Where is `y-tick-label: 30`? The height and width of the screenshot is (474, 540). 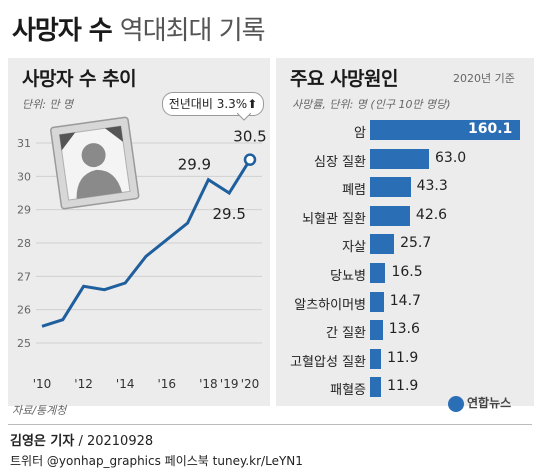
y-tick-label: 30 is located at coordinates (24, 176).